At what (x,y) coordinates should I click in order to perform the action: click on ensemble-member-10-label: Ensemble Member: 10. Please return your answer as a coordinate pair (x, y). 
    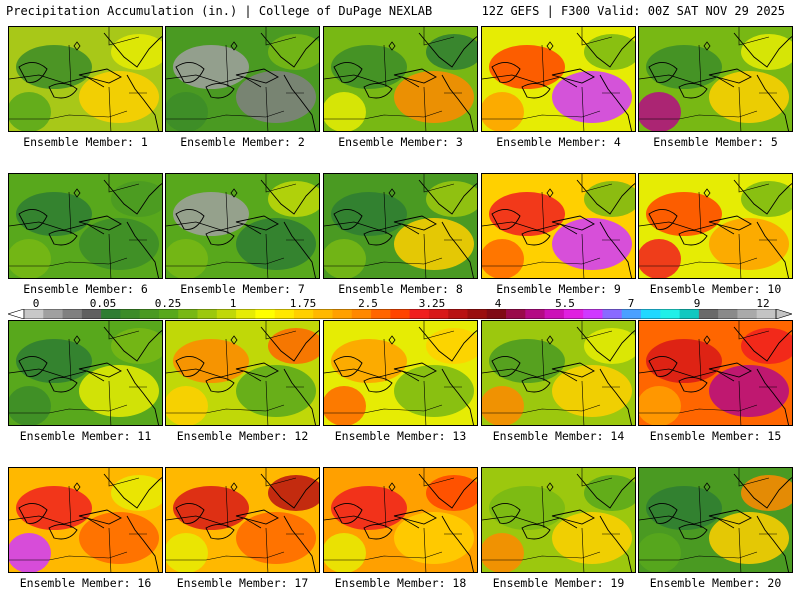
    Looking at the image, I should click on (715, 289).